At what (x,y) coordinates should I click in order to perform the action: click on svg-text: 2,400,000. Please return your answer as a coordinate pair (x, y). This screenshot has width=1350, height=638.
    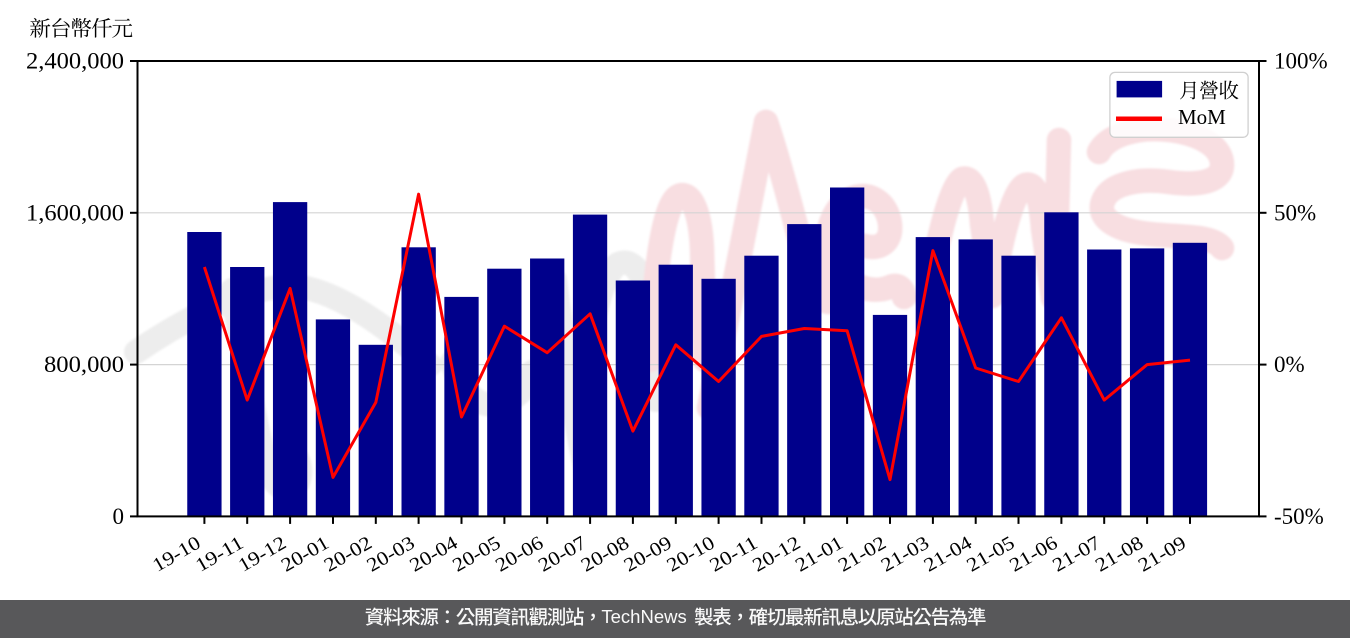
    Looking at the image, I should click on (75, 61).